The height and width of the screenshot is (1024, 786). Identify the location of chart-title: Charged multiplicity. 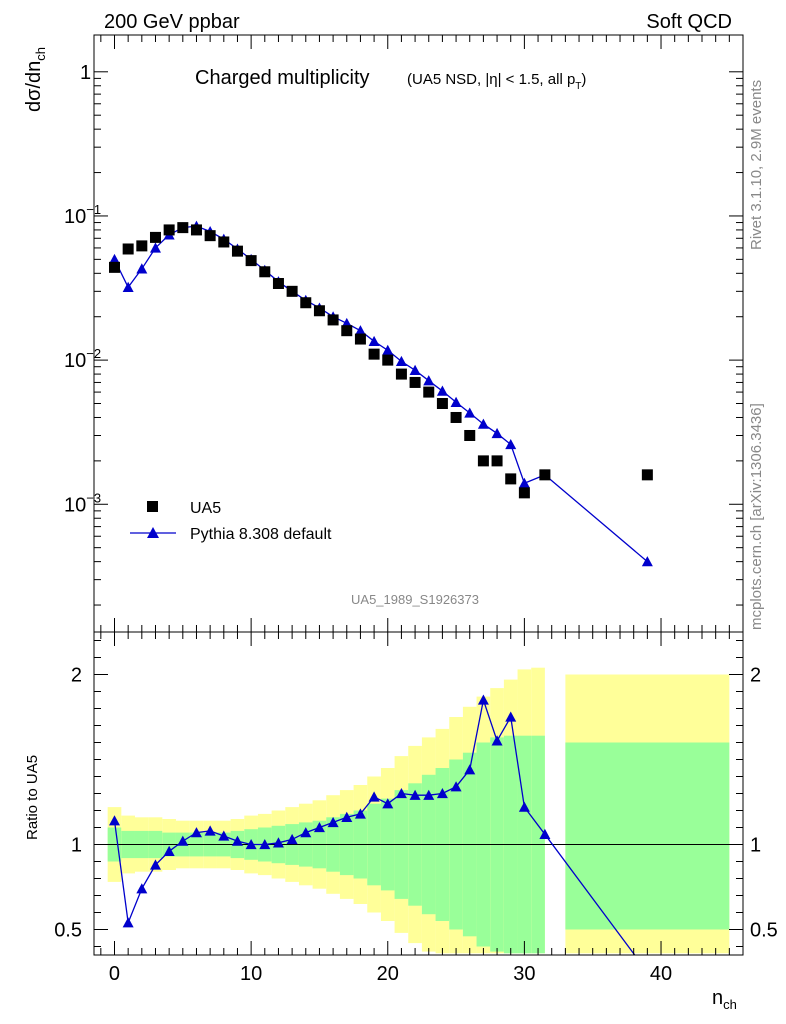
(282, 78).